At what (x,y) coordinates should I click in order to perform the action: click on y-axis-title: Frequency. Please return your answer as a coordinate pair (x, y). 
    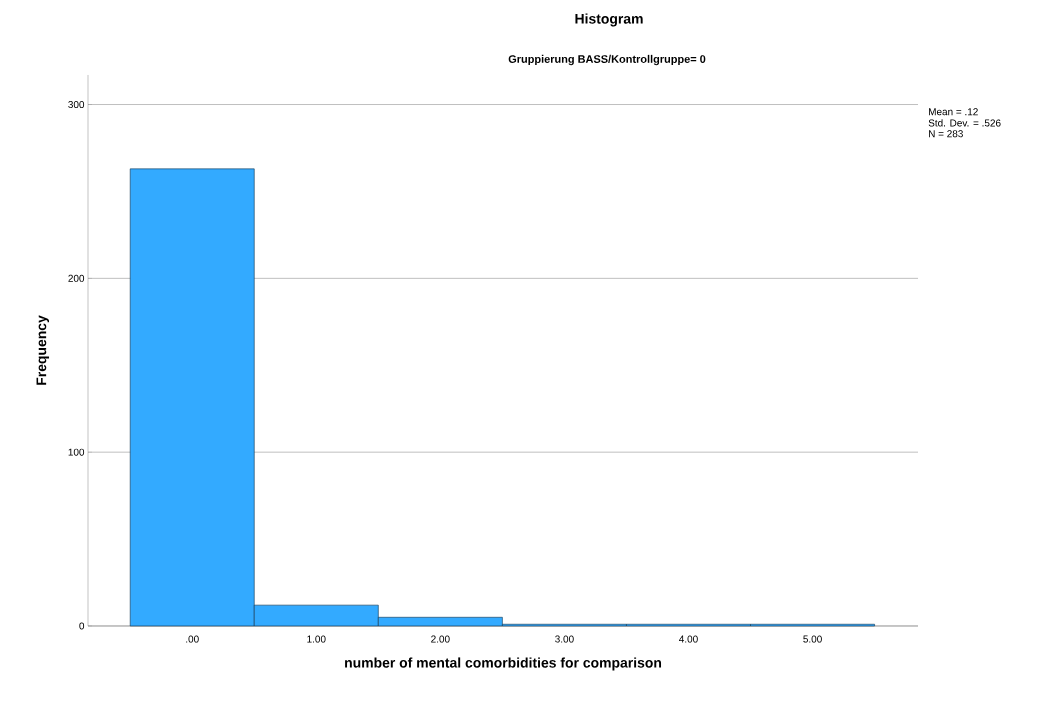
    Looking at the image, I should click on (43, 350).